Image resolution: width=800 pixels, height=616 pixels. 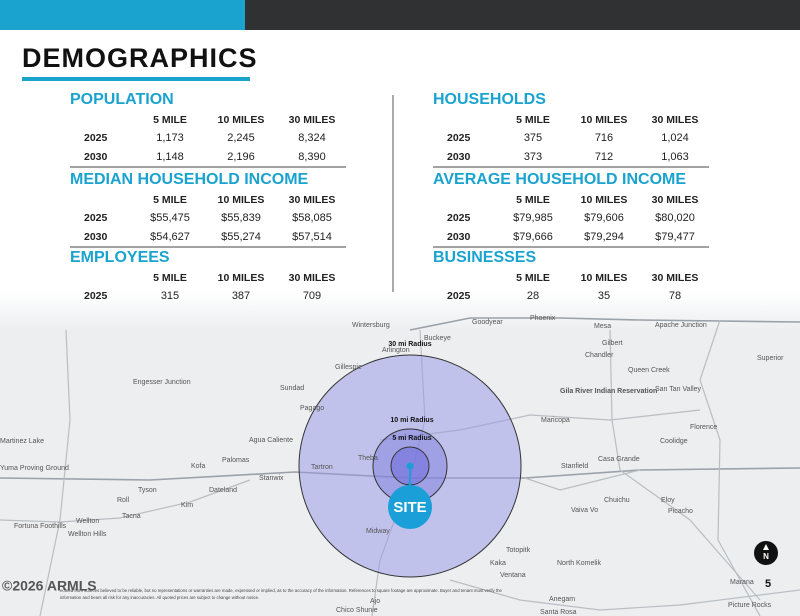 What do you see at coordinates (678, 389) in the screenshot?
I see `place: San Tan Valley` at bounding box center [678, 389].